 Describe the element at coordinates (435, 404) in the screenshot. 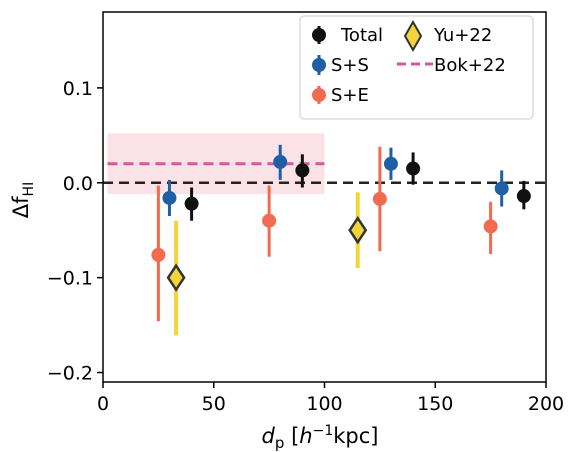

I see `x-tick-label: 150` at that location.